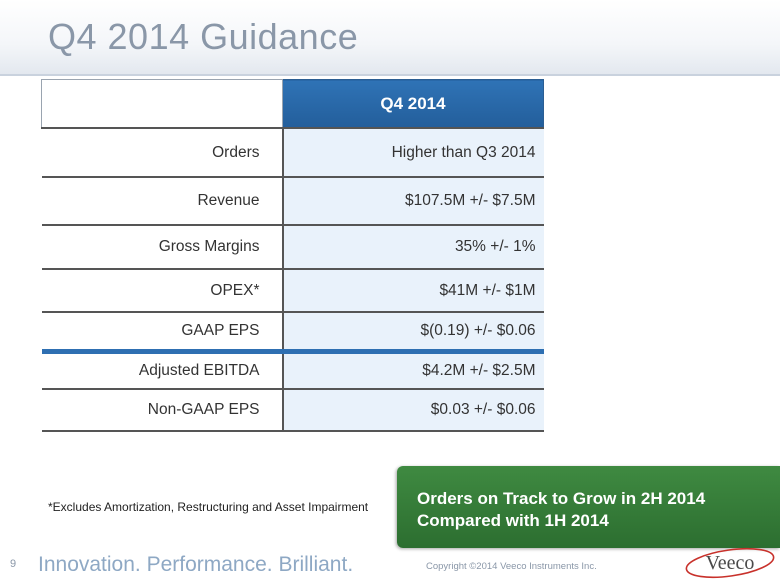 The height and width of the screenshot is (585, 780). What do you see at coordinates (413, 153) in the screenshot?
I see `row-value-orders: Higher than Q3 2014` at bounding box center [413, 153].